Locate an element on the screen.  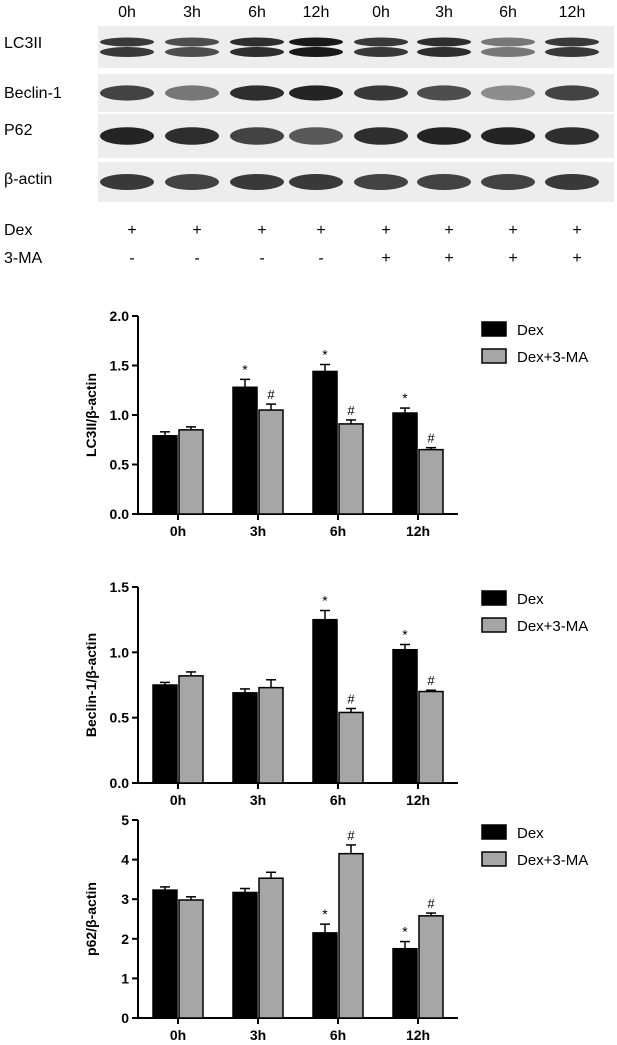
treatment-label: Dex is located at coordinates (18, 230).